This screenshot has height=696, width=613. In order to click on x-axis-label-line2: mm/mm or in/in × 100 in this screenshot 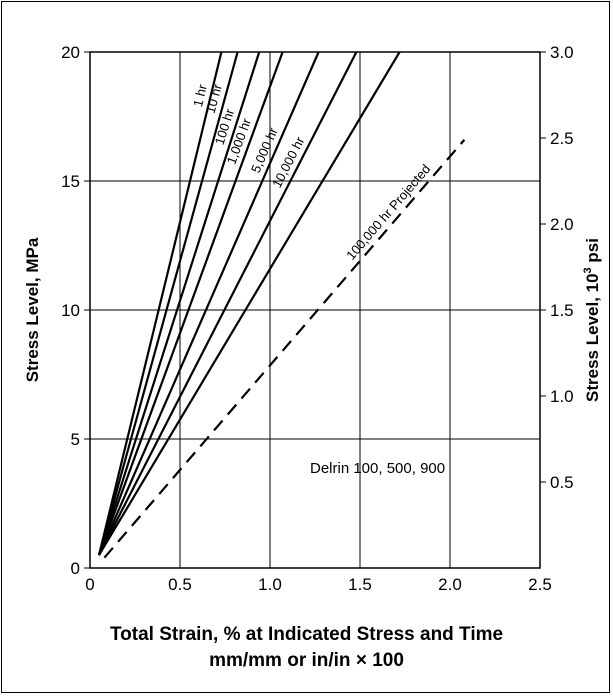, I will do `click(306, 660)`.